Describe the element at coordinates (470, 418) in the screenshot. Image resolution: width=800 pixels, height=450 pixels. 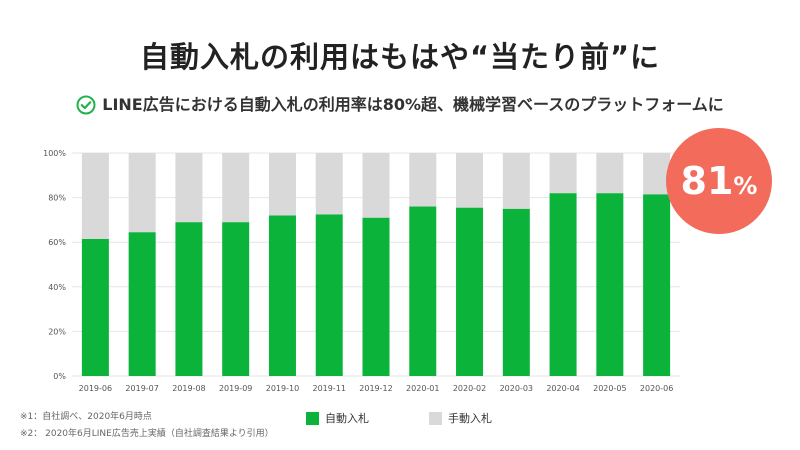
I see `legend-label-manual: 手動入札` at that location.